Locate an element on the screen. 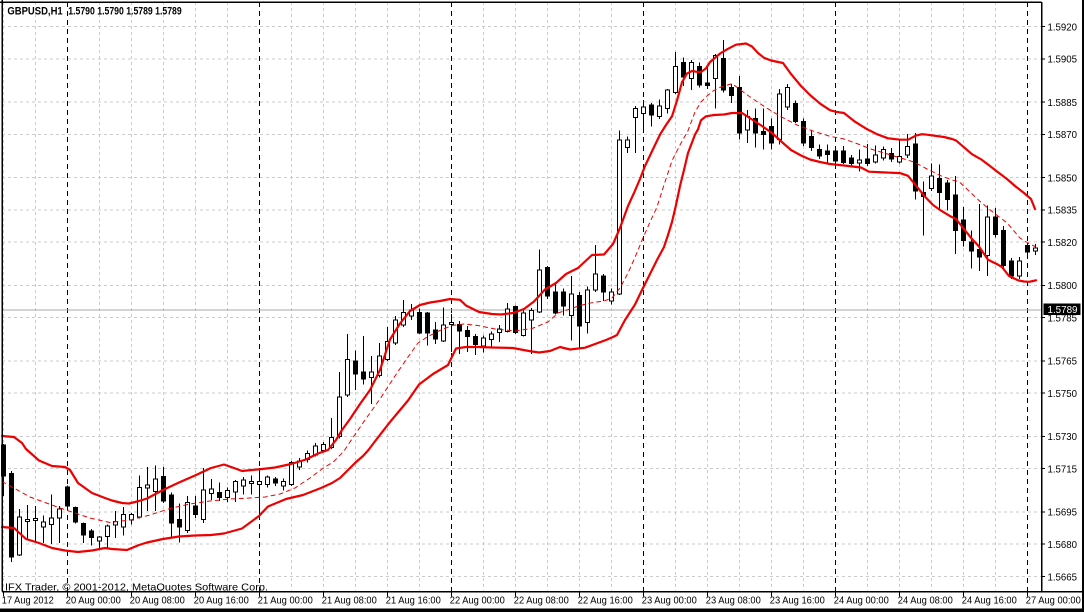 This screenshot has height=612, width=1084. svg-text: 24 Aug 00:00 is located at coordinates (861, 601).